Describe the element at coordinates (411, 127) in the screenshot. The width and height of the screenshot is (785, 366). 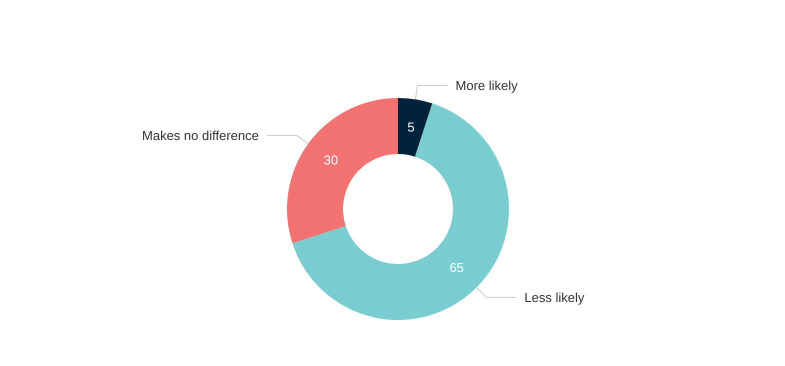
I see `data-label: 5` at that location.